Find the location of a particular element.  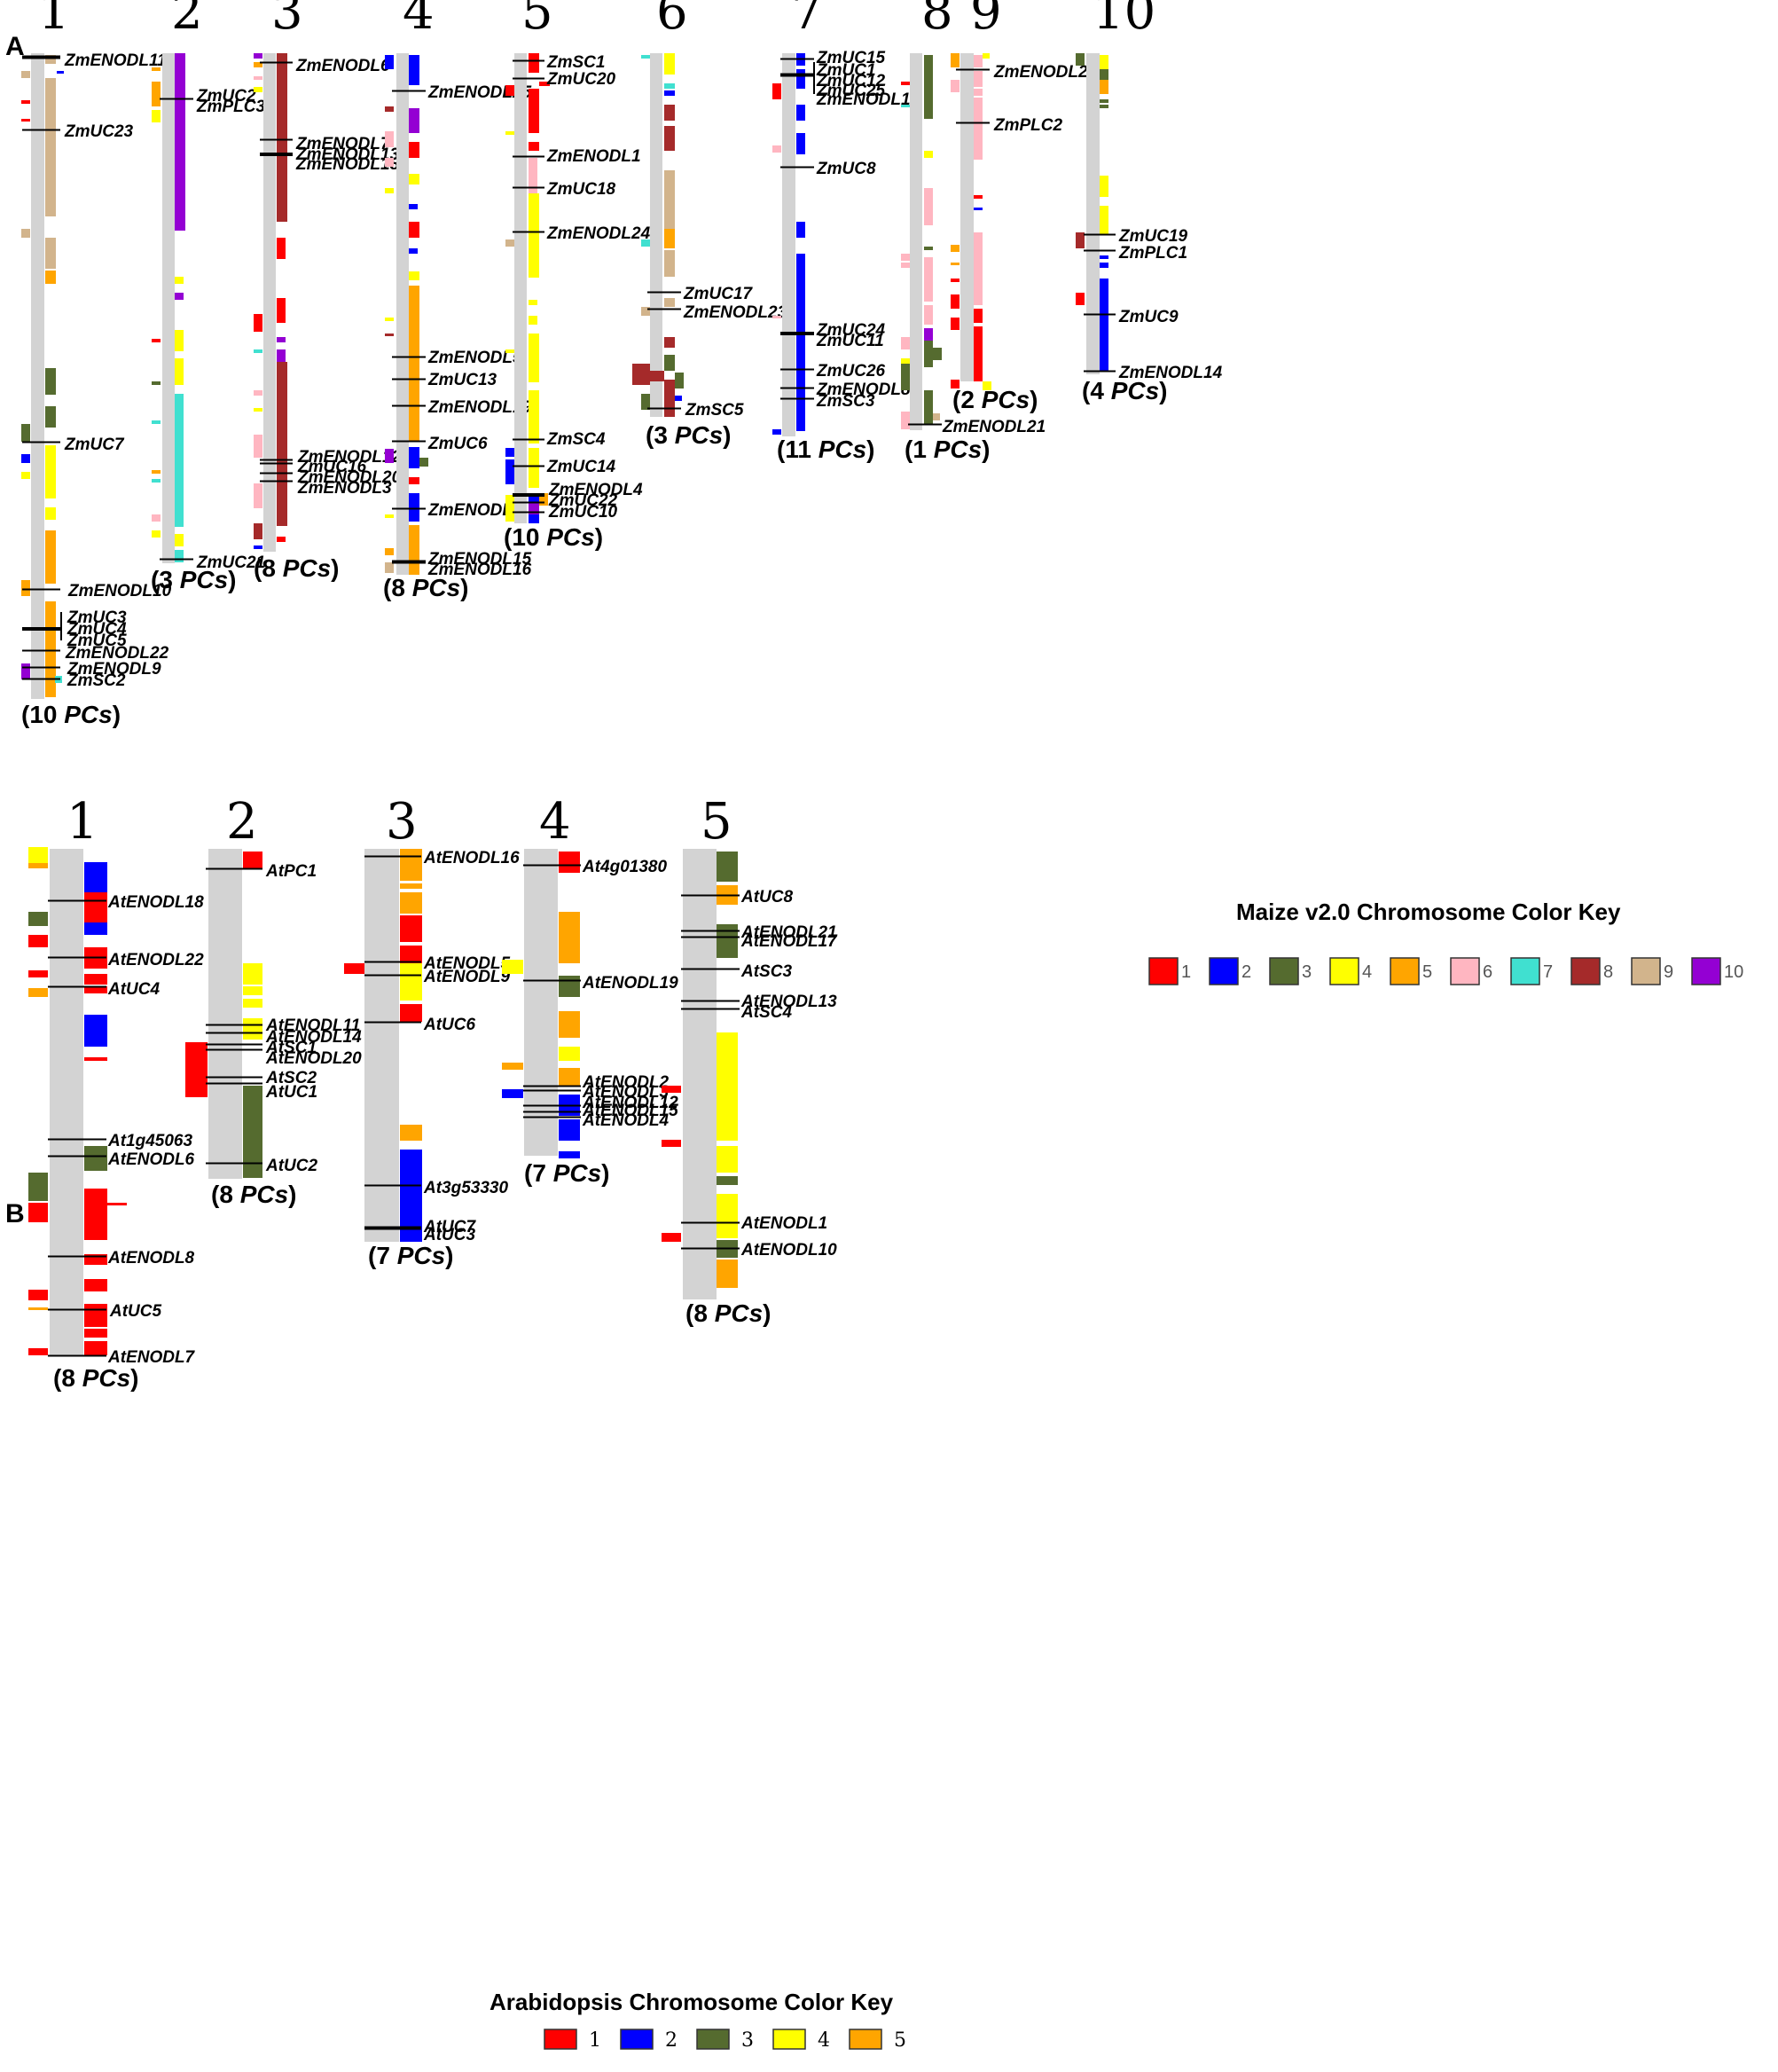

maize-gene-label: ZmENODL21 is located at coordinates (994, 427).